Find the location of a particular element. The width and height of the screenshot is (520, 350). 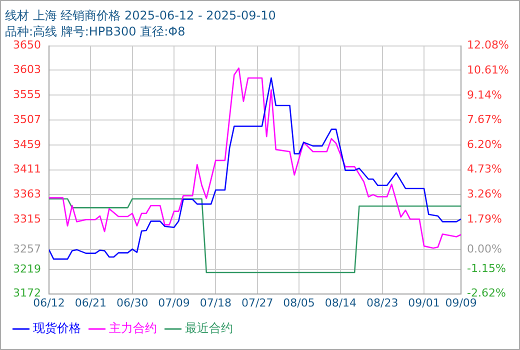

y-tick-label: 3555 is located at coordinates (26, 94).